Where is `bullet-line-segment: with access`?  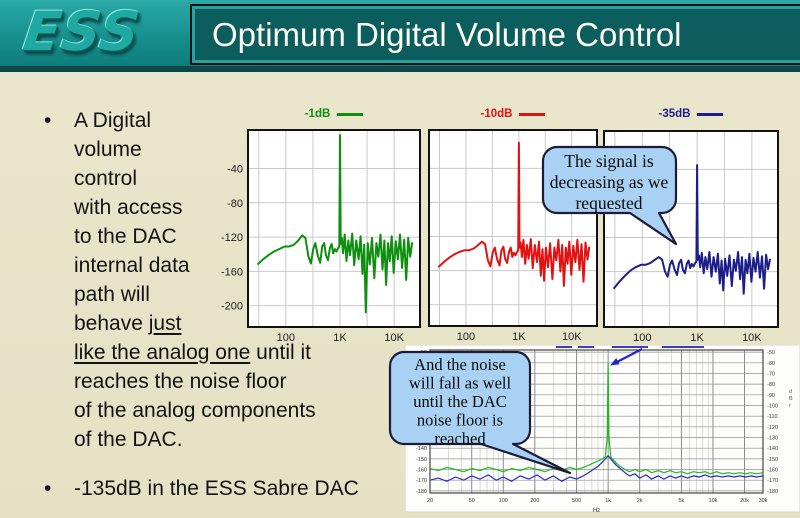
bullet-line-segment: with access is located at coordinates (128, 207).